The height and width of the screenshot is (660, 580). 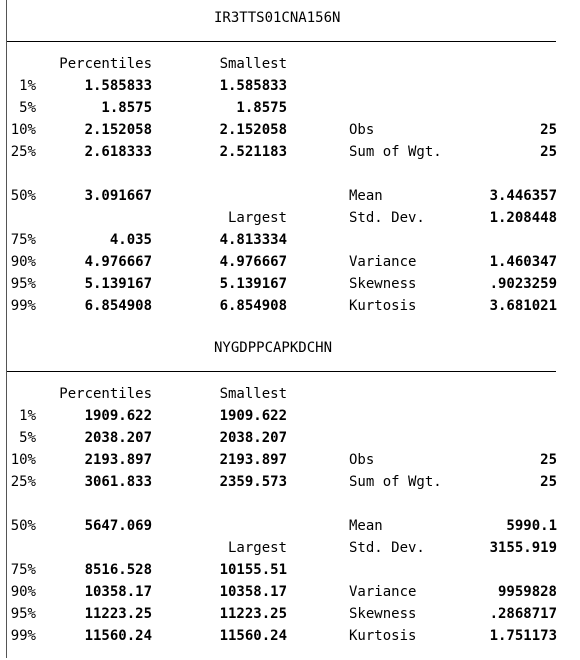 What do you see at coordinates (118, 460) in the screenshot?
I see `percentile-value: 2193.897` at bounding box center [118, 460].